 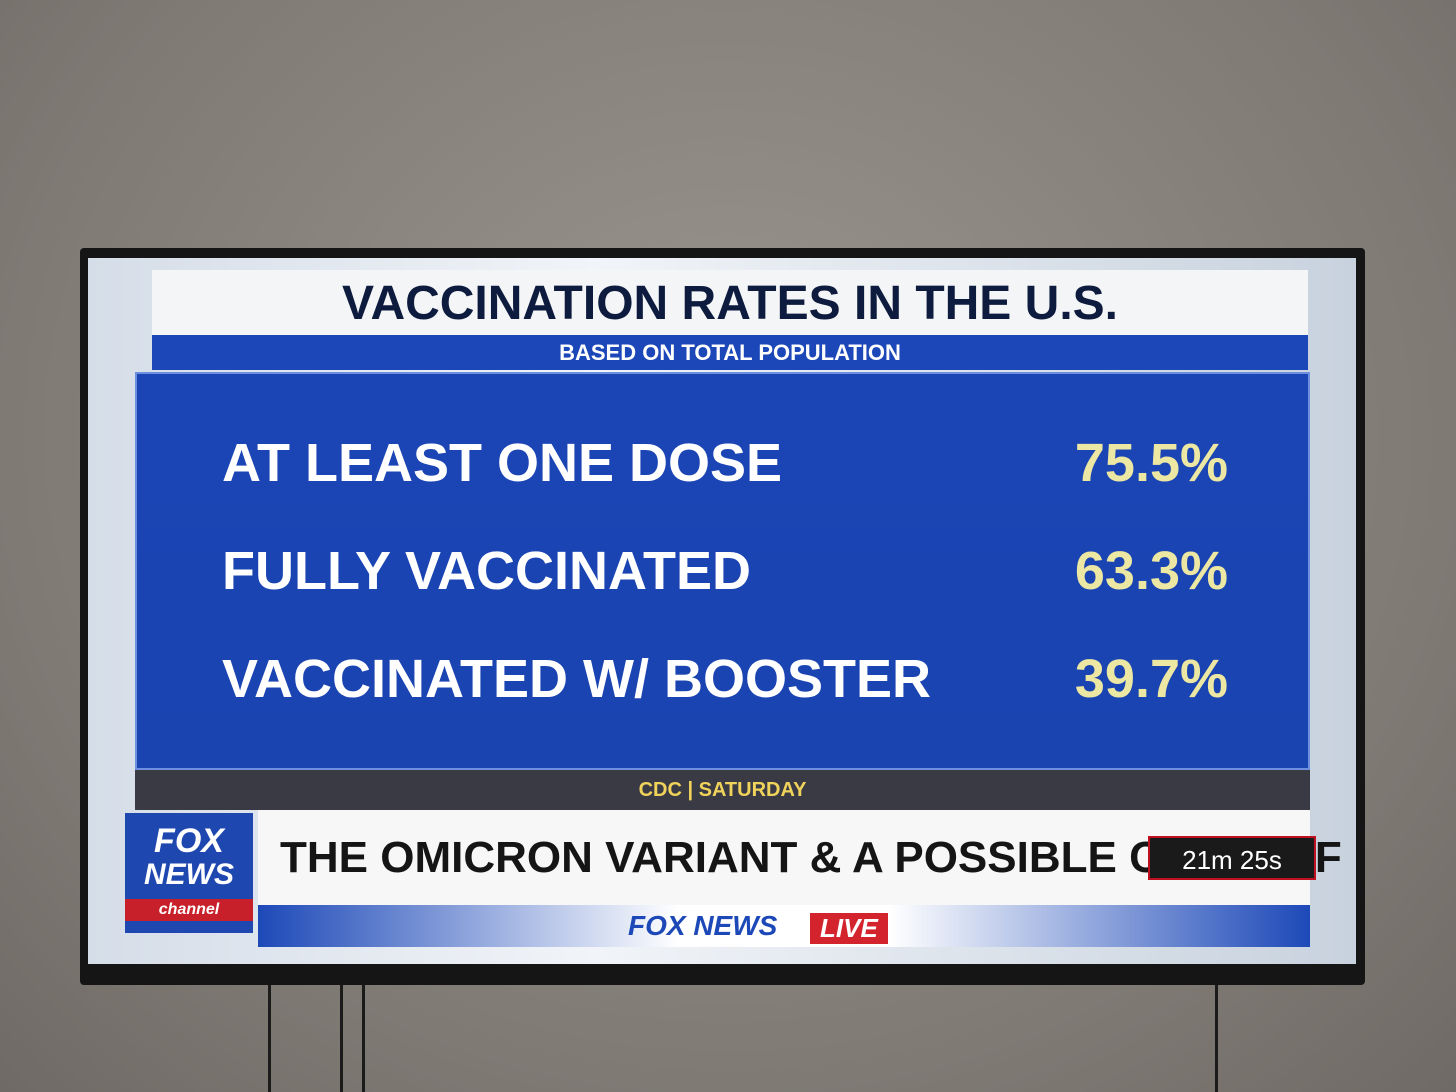 What do you see at coordinates (730, 302) in the screenshot?
I see `title: VACCINATION RATES IN THE U.S.` at bounding box center [730, 302].